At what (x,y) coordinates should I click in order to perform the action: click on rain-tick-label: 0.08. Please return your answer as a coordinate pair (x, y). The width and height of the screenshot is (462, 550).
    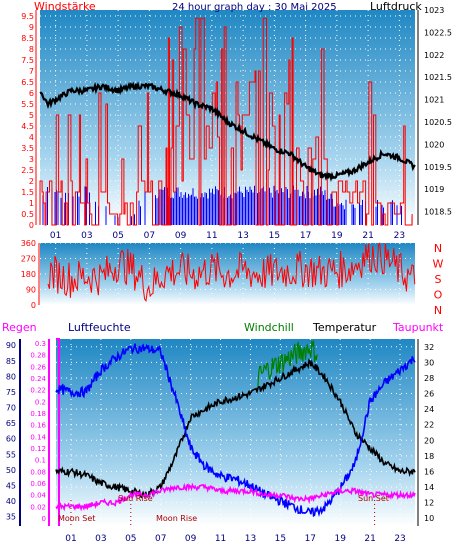
    Looking at the image, I should click on (38, 472).